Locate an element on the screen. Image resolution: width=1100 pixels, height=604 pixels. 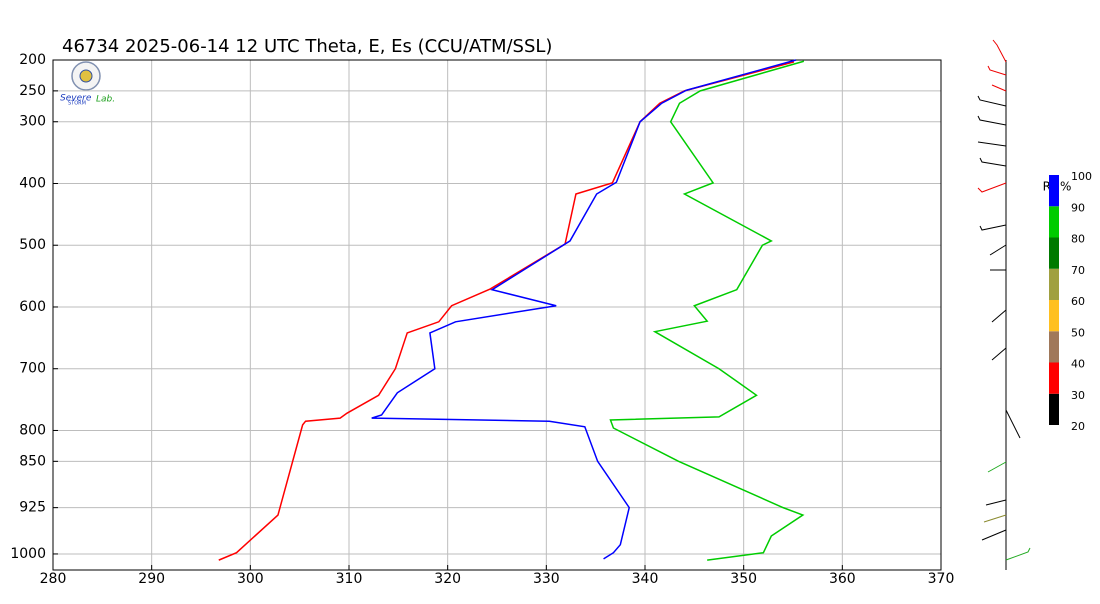
y-tick-label: 1000 is located at coordinates (28, 554).